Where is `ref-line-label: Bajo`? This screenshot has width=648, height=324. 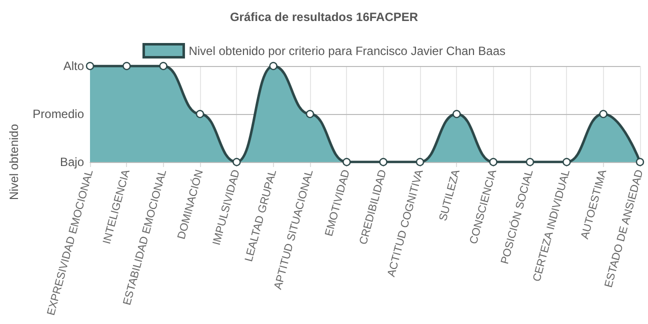 ref-line-label: Bajo is located at coordinates (72, 162).